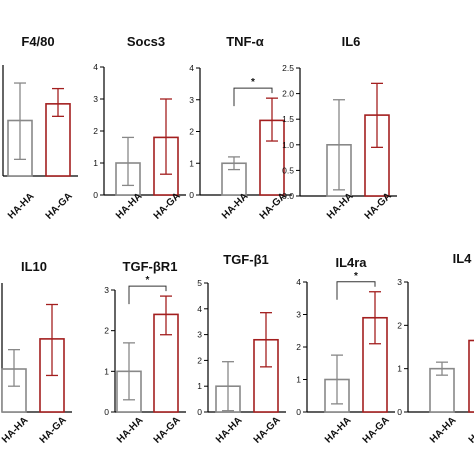  What do you see at coordinates (145, 352) in the screenshot?
I see `chart-panel: TGF-βR1 0 1 2 3 HA-HA HA-GA *` at bounding box center [145, 352].